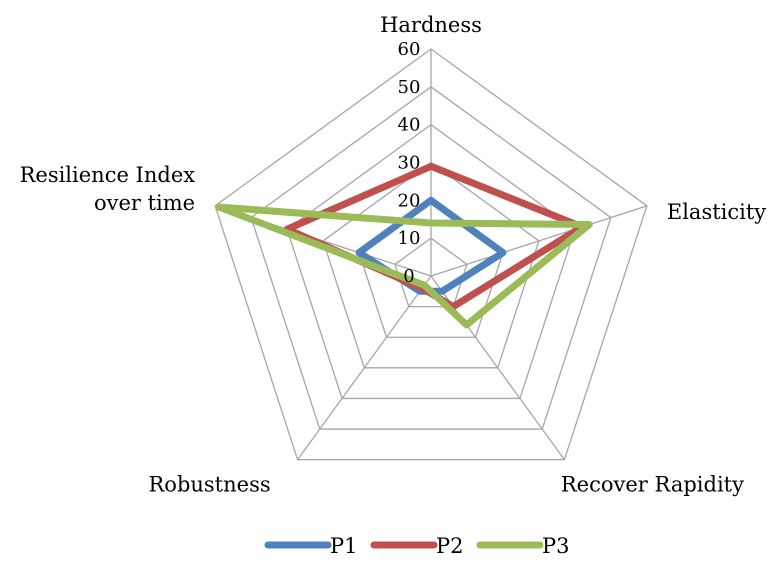 This screenshot has width=770, height=576. What do you see at coordinates (108, 175) in the screenshot?
I see `axis-label: Resilience Index` at bounding box center [108, 175].